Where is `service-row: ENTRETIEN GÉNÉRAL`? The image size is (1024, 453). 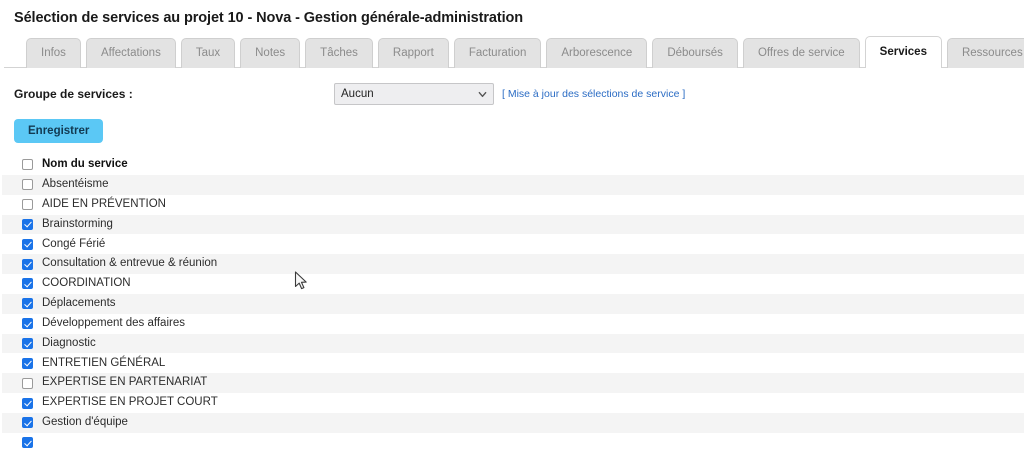
service-row: ENTRETIEN GÉNÉRAL is located at coordinates (513, 363).